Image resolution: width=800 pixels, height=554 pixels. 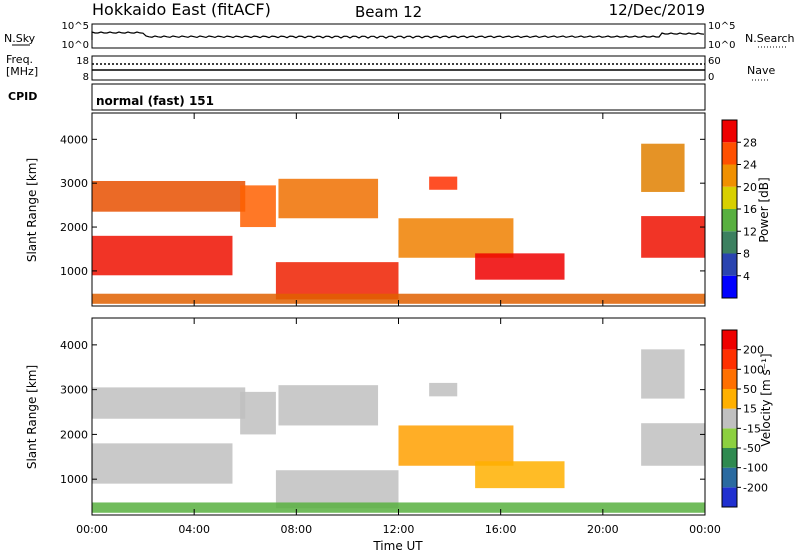 What do you see at coordinates (32, 210) in the screenshot?
I see `power-ylabel: Slant Range [km]` at bounding box center [32, 210].